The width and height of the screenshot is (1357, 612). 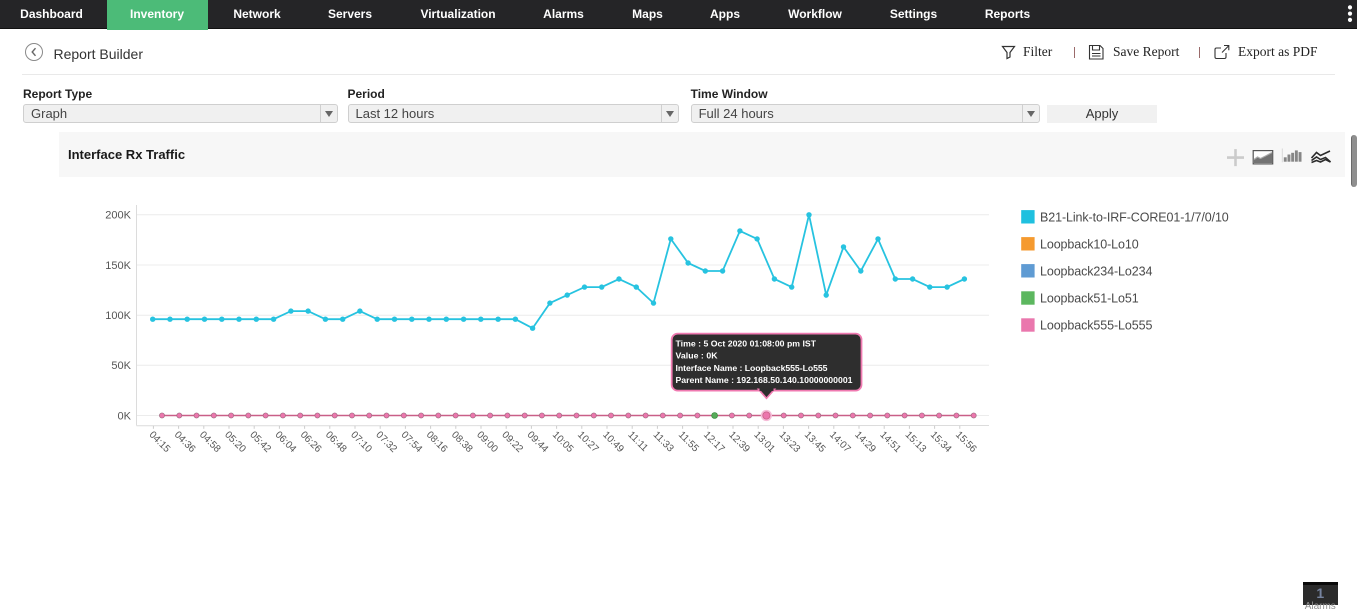 What do you see at coordinates (118, 316) in the screenshot?
I see `svg-text: 100K` at bounding box center [118, 316].